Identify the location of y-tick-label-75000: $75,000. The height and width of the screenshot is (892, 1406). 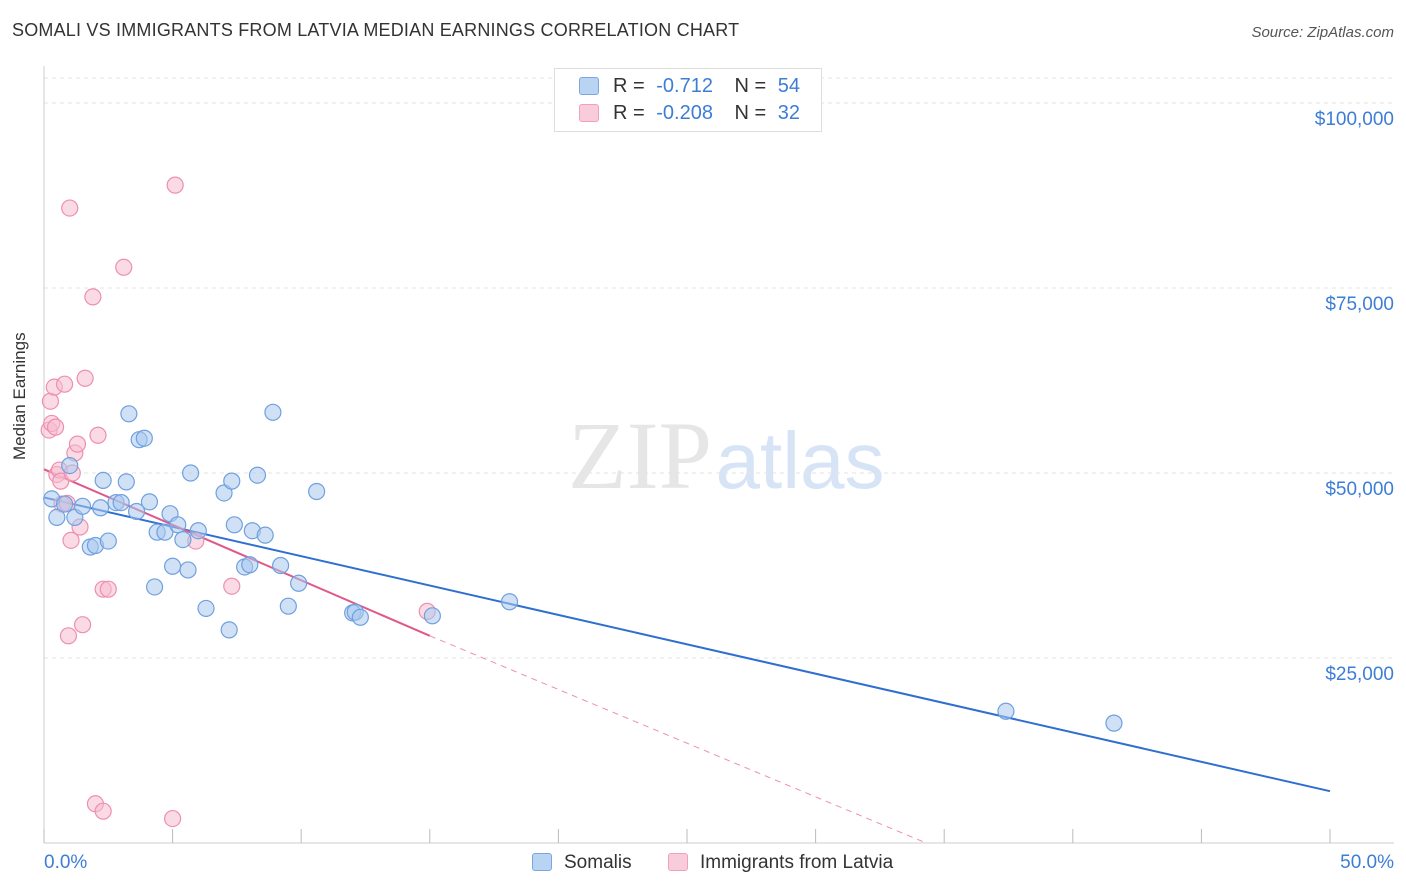
(1359, 304).